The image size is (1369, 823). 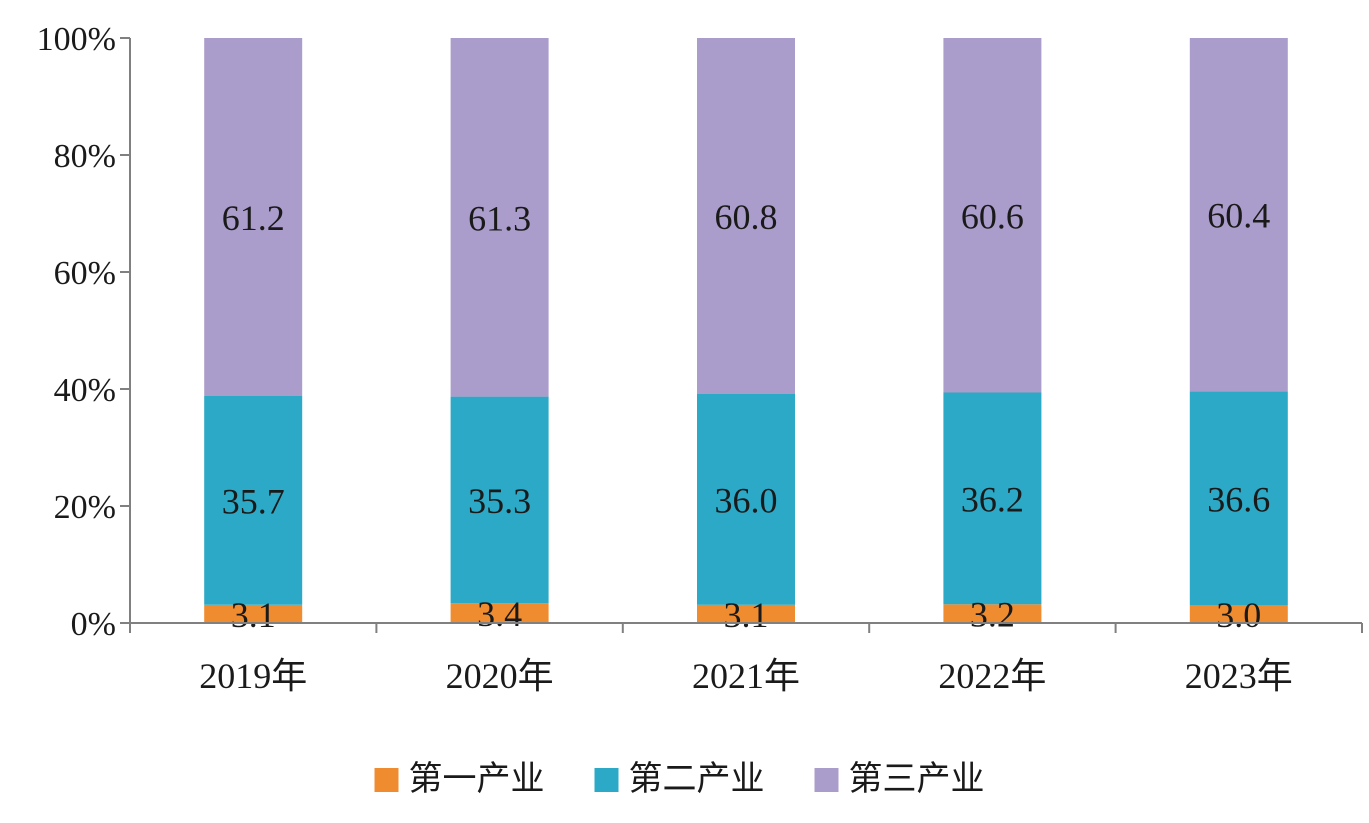 I want to click on data-label-1-4: 3.2, so click(x=992, y=615).